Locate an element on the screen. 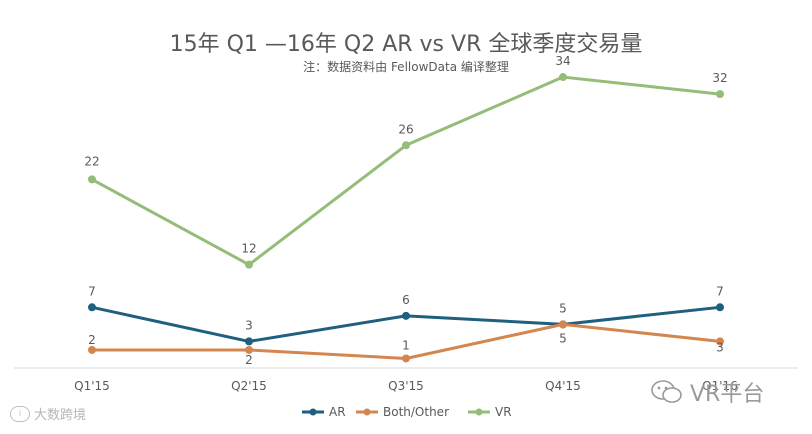 The height and width of the screenshot is (434, 812). legend-marker-both-other is located at coordinates (367, 412).